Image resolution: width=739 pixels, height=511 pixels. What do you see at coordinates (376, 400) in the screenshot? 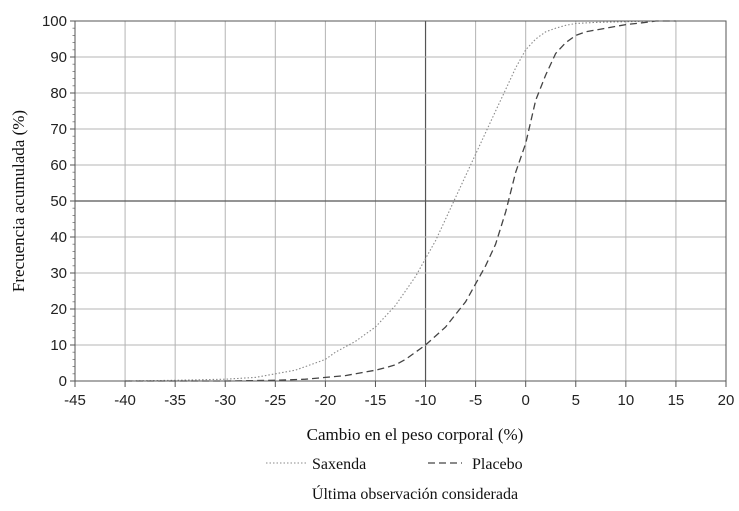
I see `x-tick-label: -15` at bounding box center [376, 400].